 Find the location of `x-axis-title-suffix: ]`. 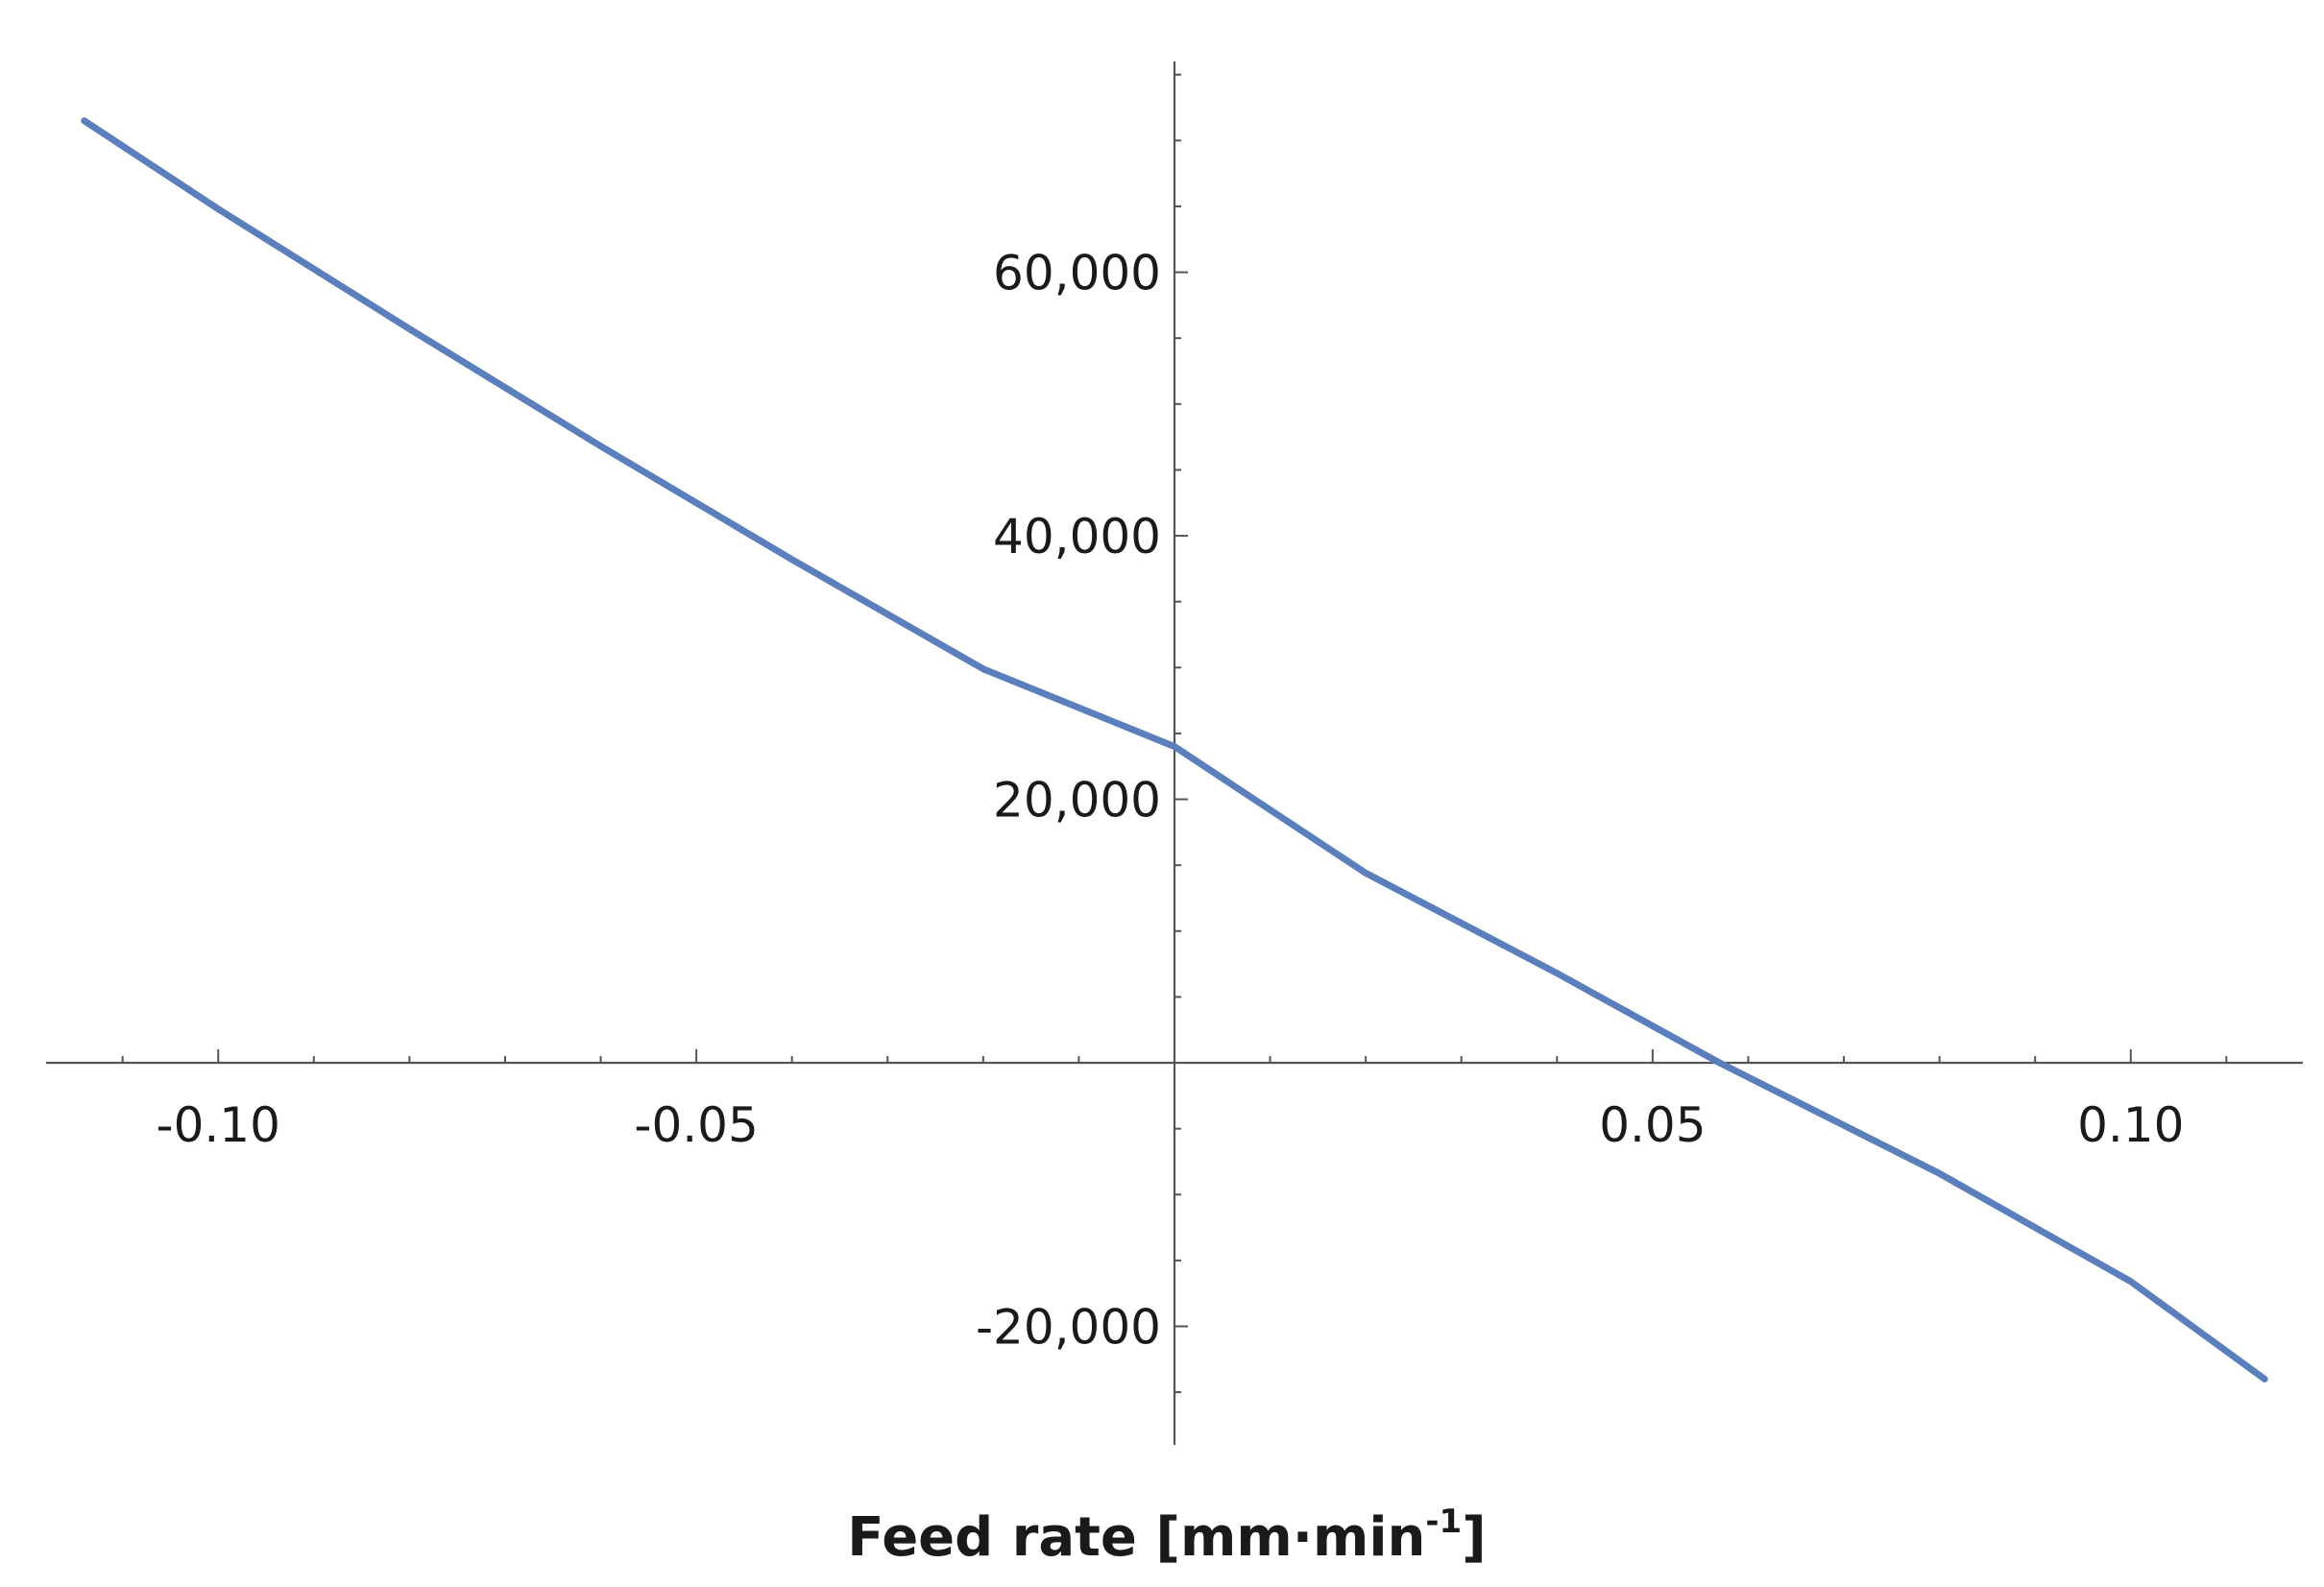

x-axis-title-suffix: ] is located at coordinates (1474, 1537).